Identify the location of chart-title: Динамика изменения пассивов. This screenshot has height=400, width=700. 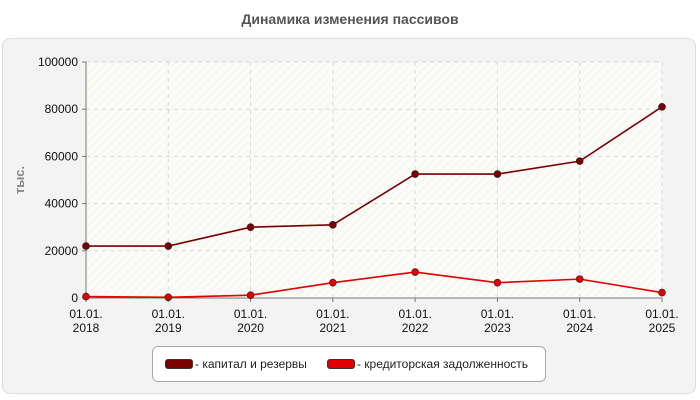
(350, 19).